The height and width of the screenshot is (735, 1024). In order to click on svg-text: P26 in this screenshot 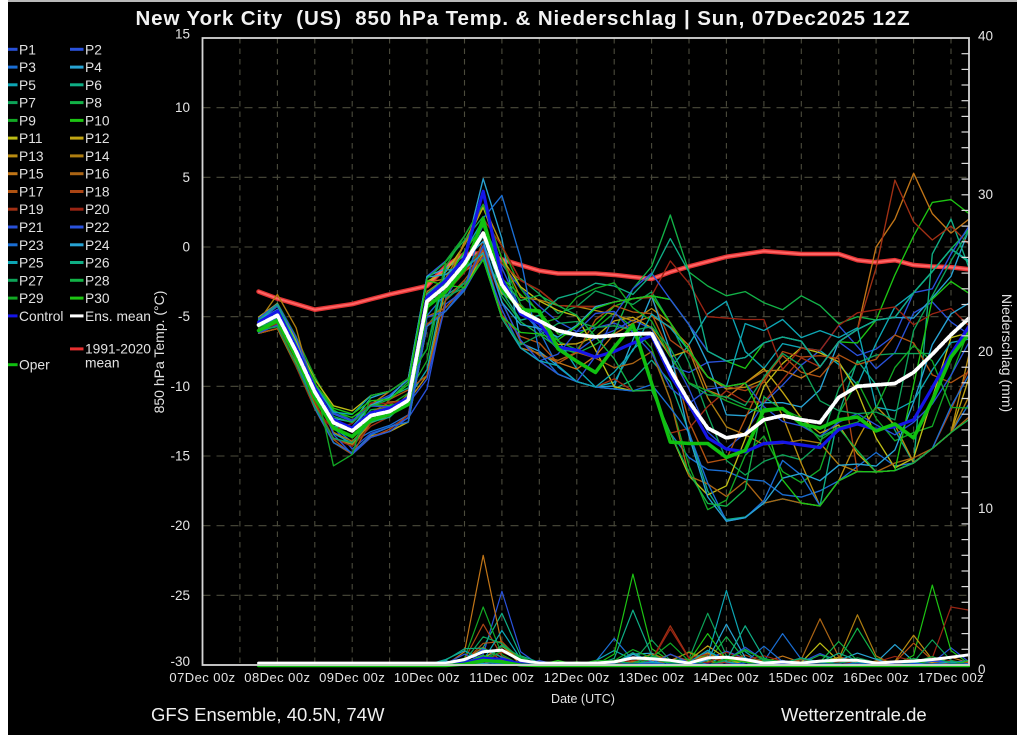, I will do `click(97, 263)`.